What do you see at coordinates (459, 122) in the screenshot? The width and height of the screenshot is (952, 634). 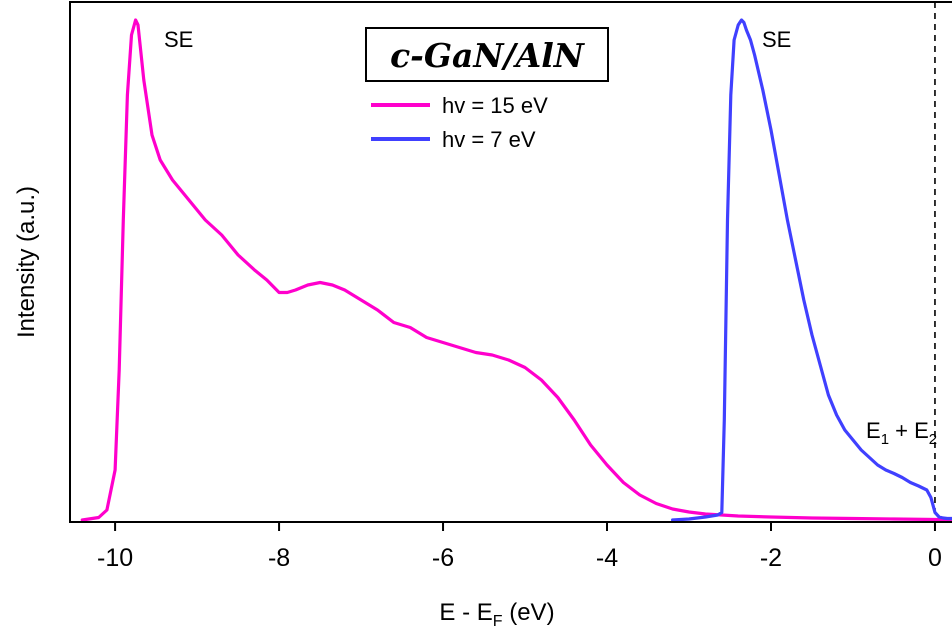 I see `legend: hv = 15 eV hv = 7 eV` at bounding box center [459, 122].